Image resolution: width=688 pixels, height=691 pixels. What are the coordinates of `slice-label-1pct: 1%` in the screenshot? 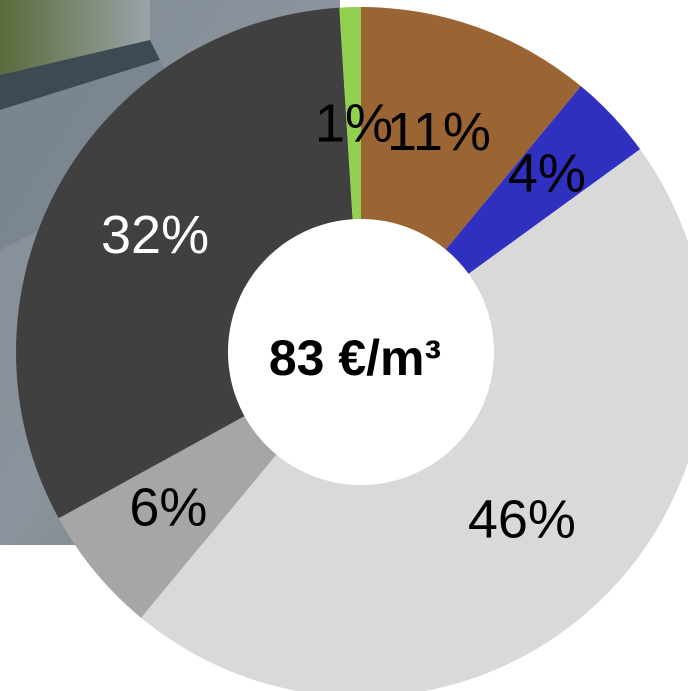 It's located at (354, 123).